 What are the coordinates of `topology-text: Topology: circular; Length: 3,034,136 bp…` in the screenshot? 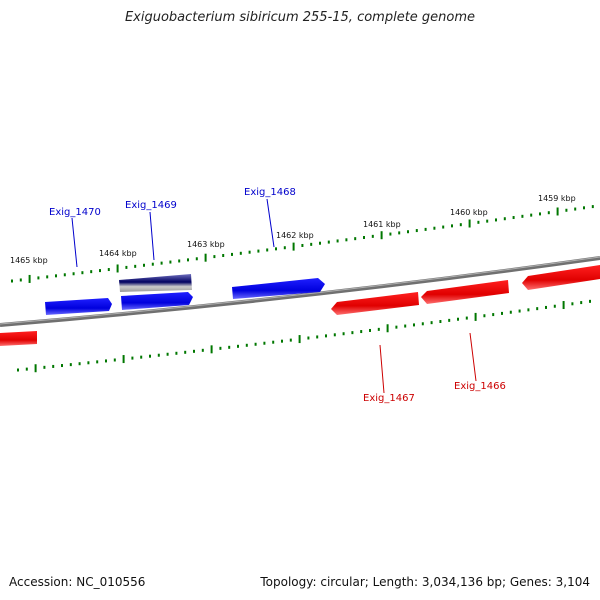 It's located at (425, 582).